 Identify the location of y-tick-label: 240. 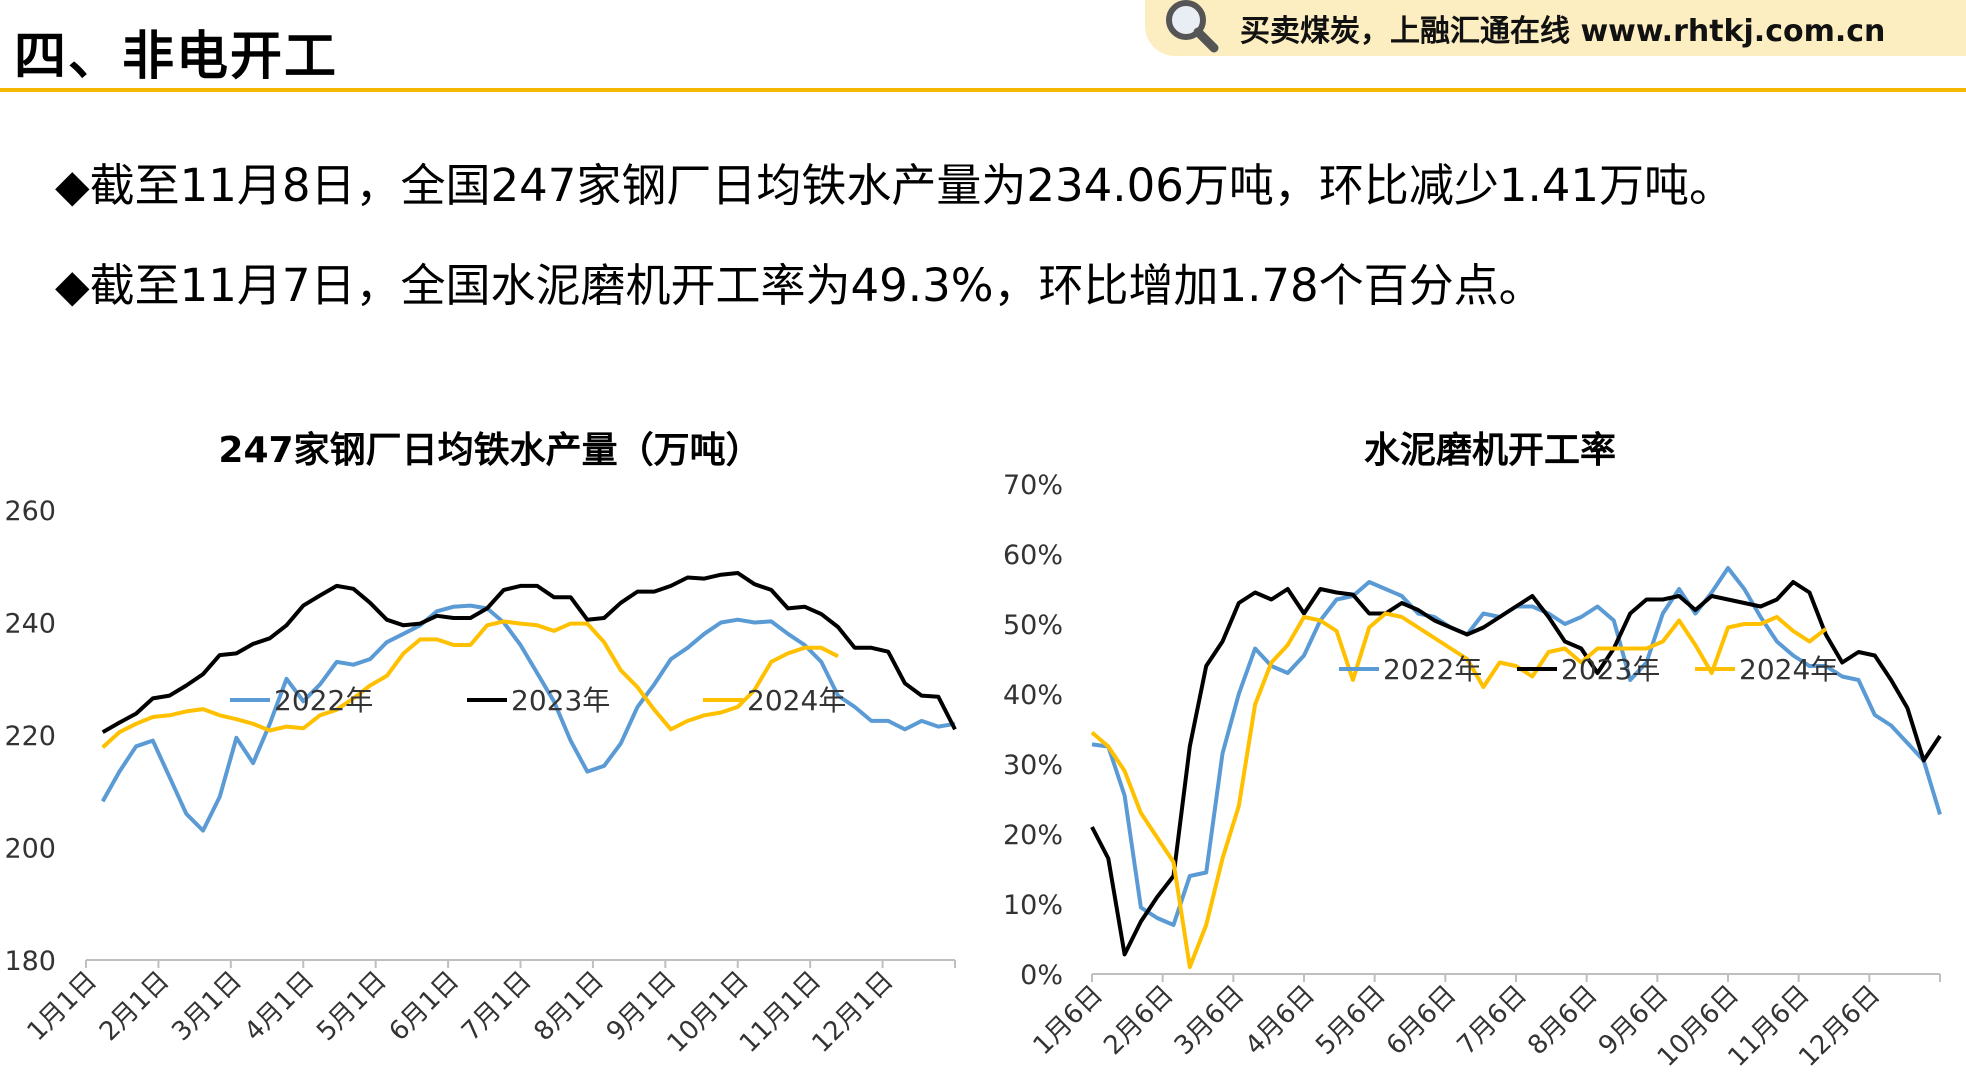
(30, 624).